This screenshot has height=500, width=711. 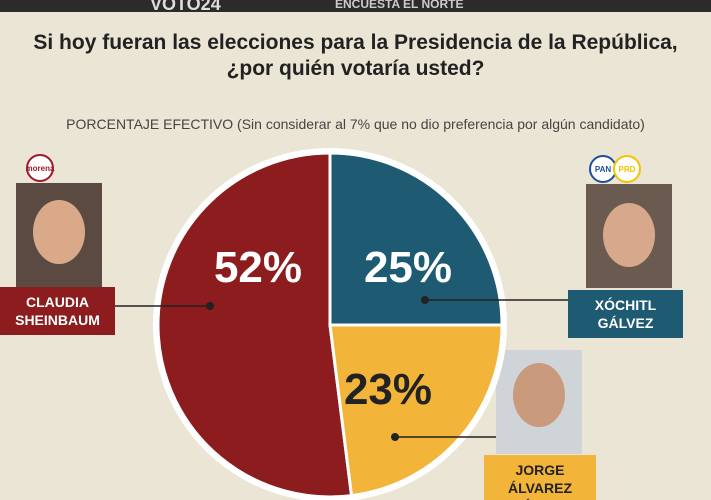 What do you see at coordinates (399, 5) in the screenshot?
I see `source: ENCUESTA EL NORTE` at bounding box center [399, 5].